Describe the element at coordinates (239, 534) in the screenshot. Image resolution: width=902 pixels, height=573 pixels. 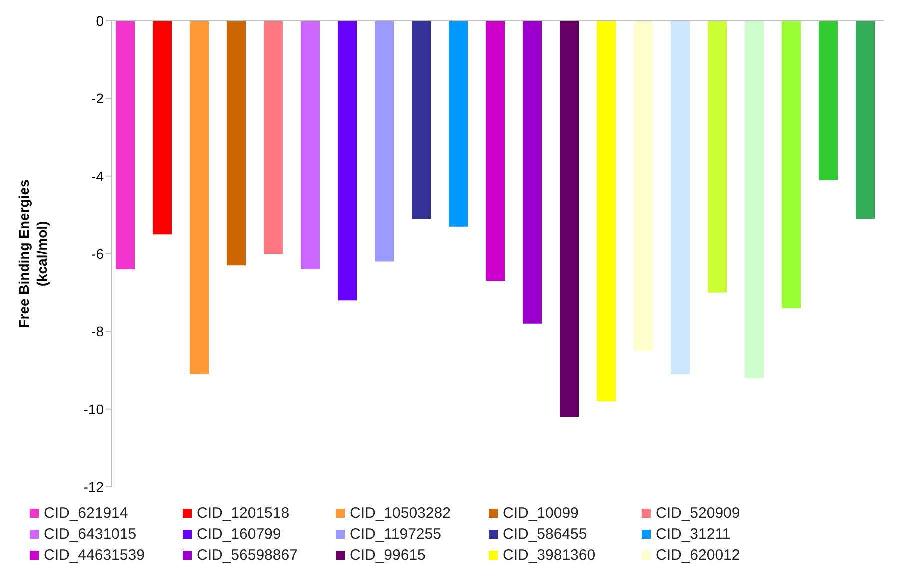
I see `legend-label: CID_160799` at that location.